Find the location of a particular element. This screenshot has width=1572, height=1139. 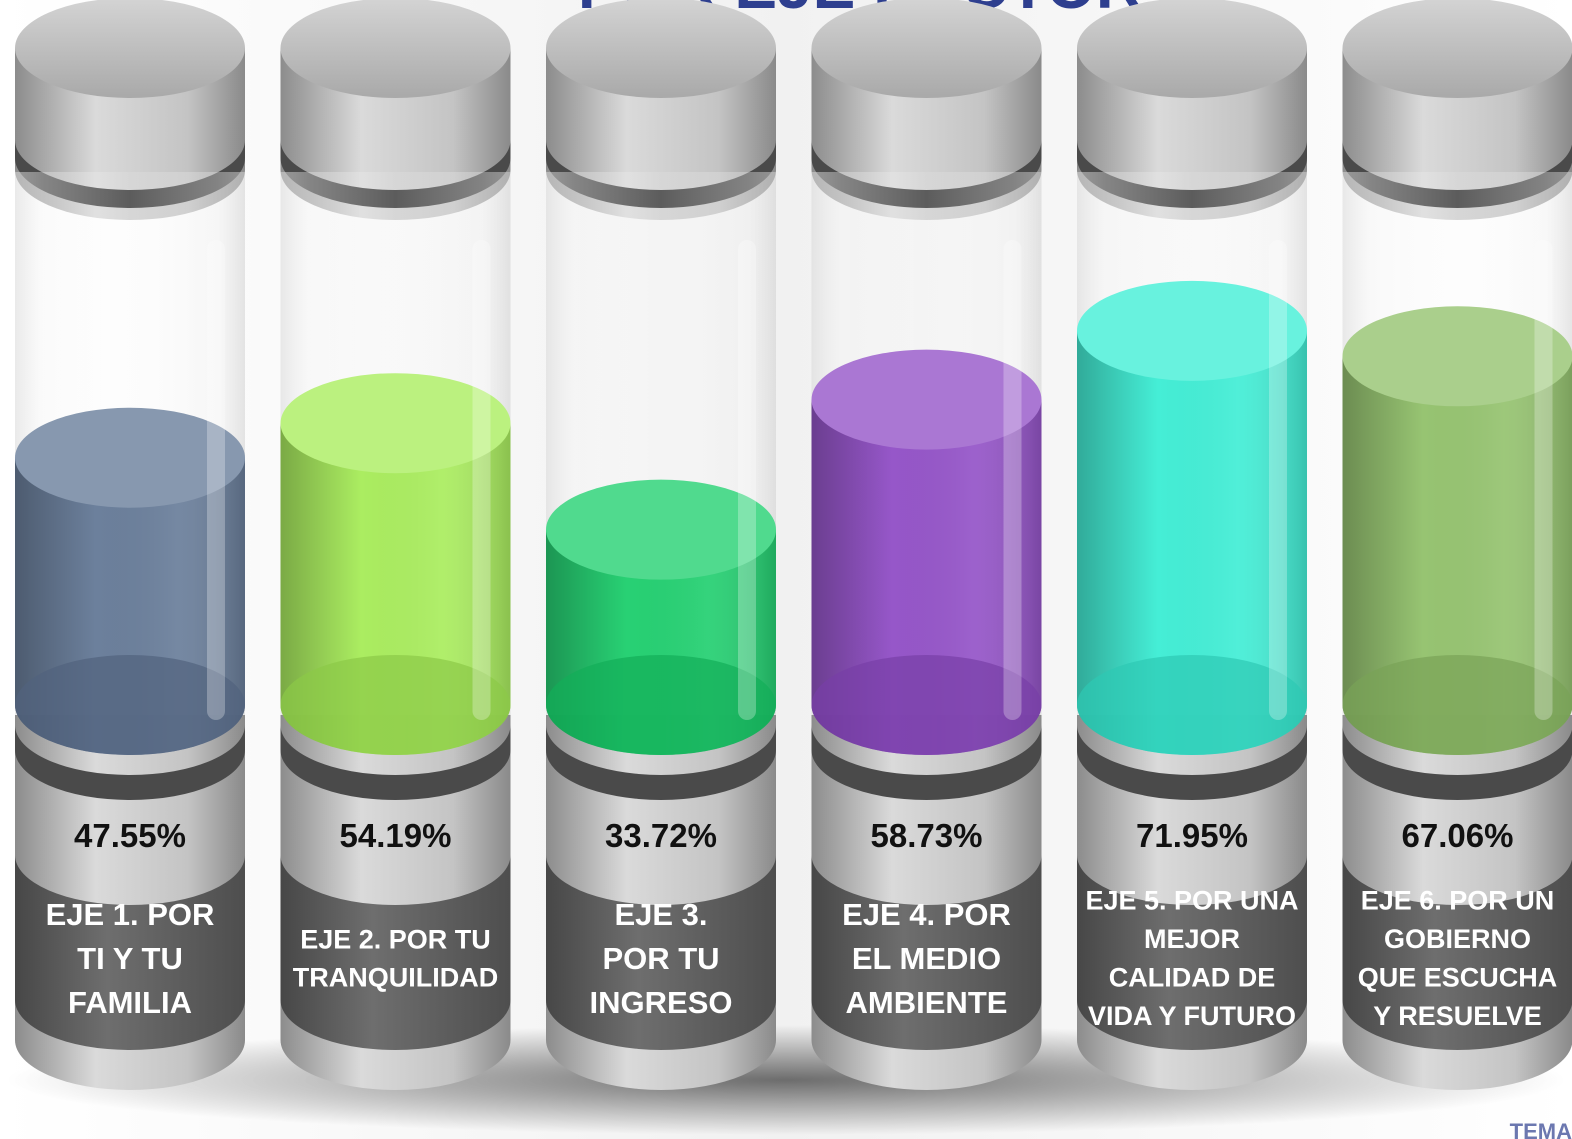

category-label-line: EJE 2. POR TU is located at coordinates (395, 939).